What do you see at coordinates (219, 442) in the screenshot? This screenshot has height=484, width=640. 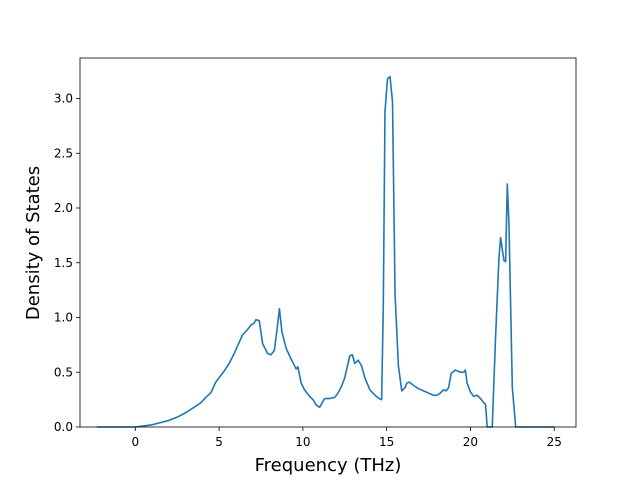 I see `x-tick-label: 5` at bounding box center [219, 442].